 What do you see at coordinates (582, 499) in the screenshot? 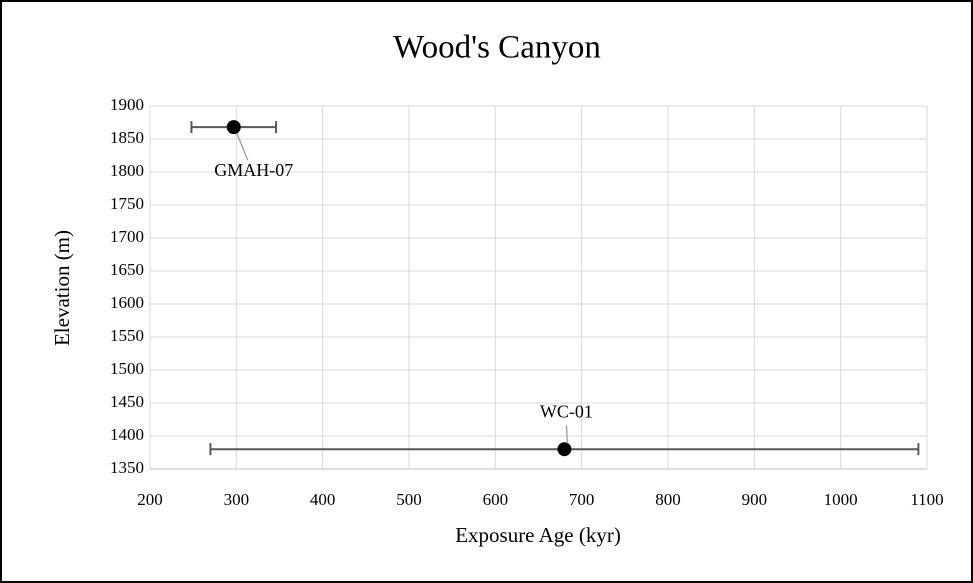
I see `x-tick-label: 700` at bounding box center [582, 499].